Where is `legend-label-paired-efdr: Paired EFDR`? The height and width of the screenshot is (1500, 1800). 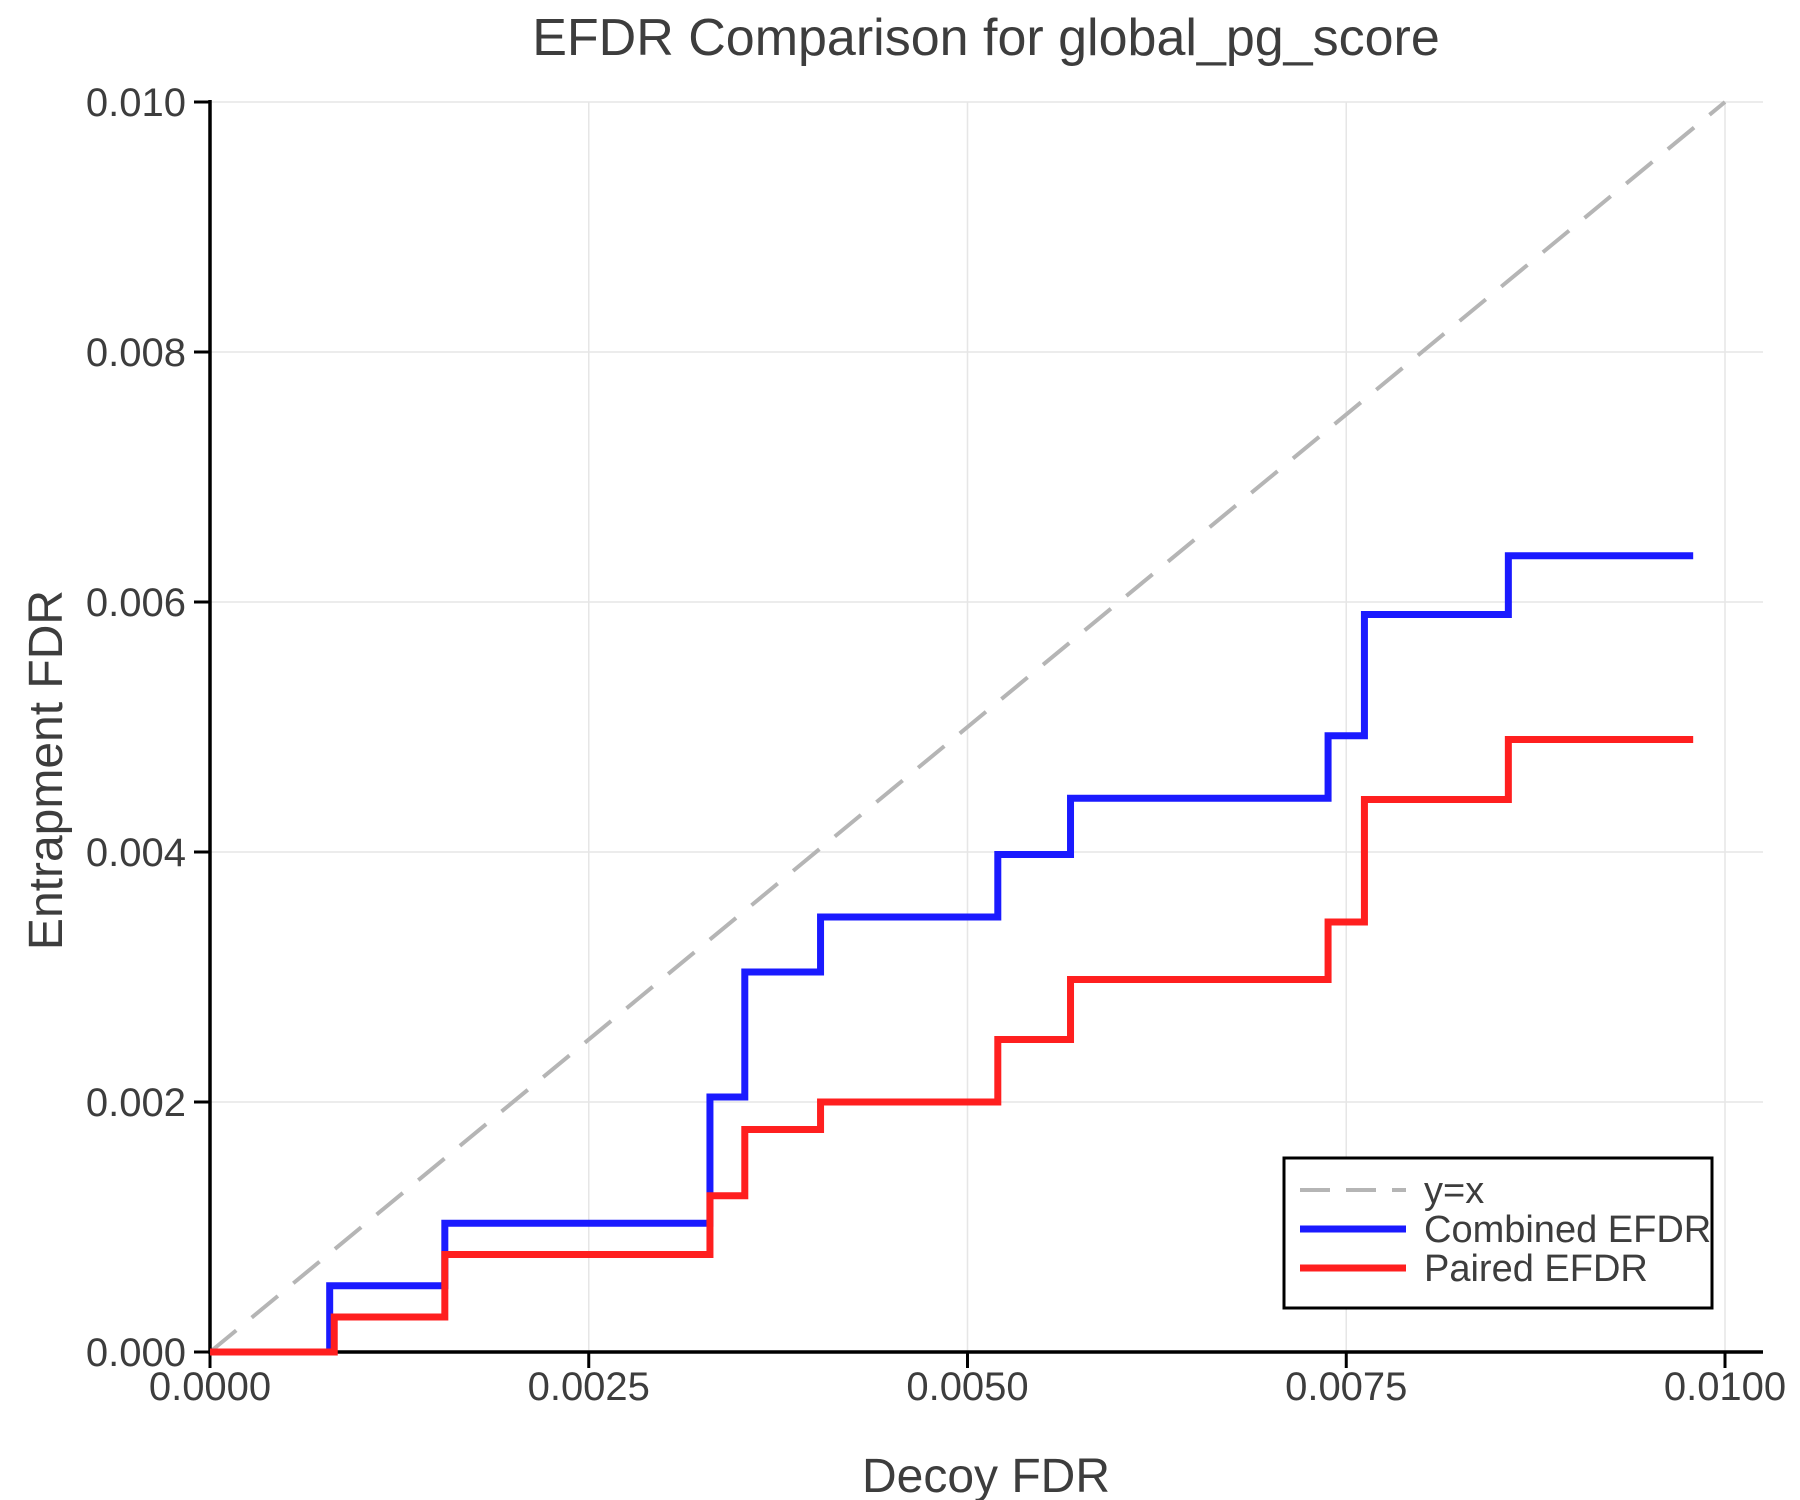 legend-label-paired-efdr: Paired EFDR is located at coordinates (1536, 1269).